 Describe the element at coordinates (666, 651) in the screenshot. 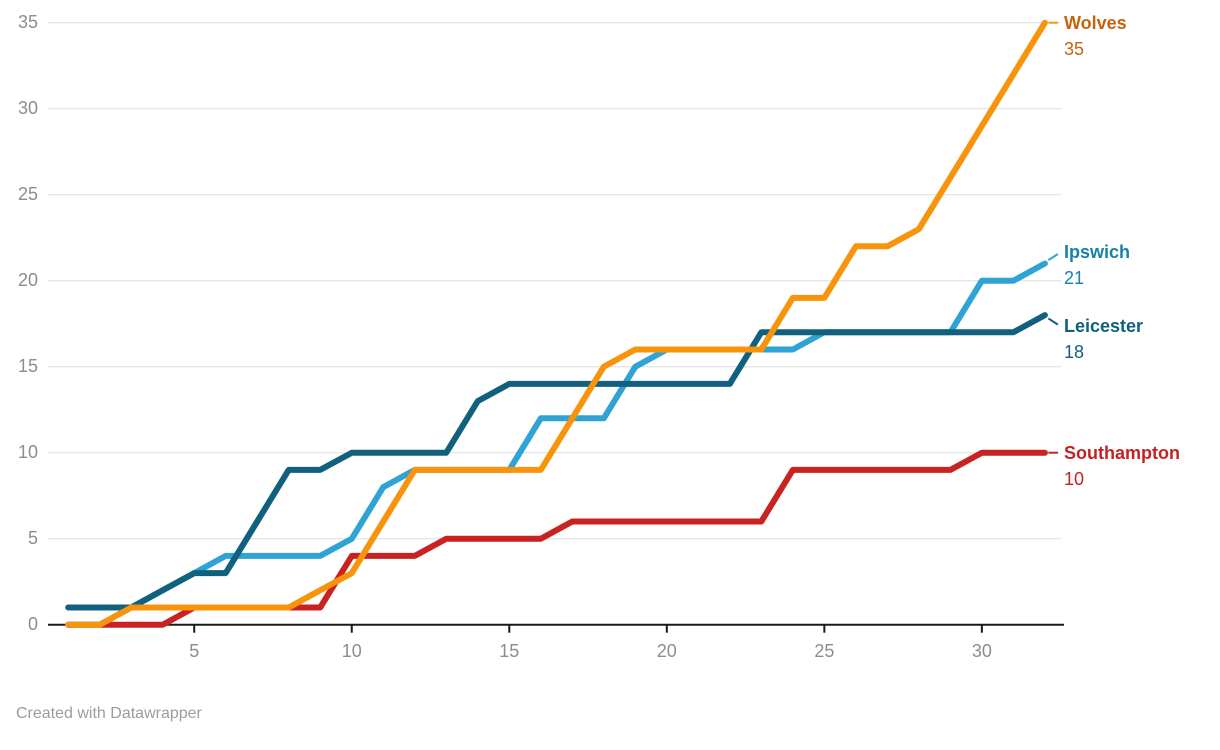

I see `x-axis-label-20: 20` at that location.